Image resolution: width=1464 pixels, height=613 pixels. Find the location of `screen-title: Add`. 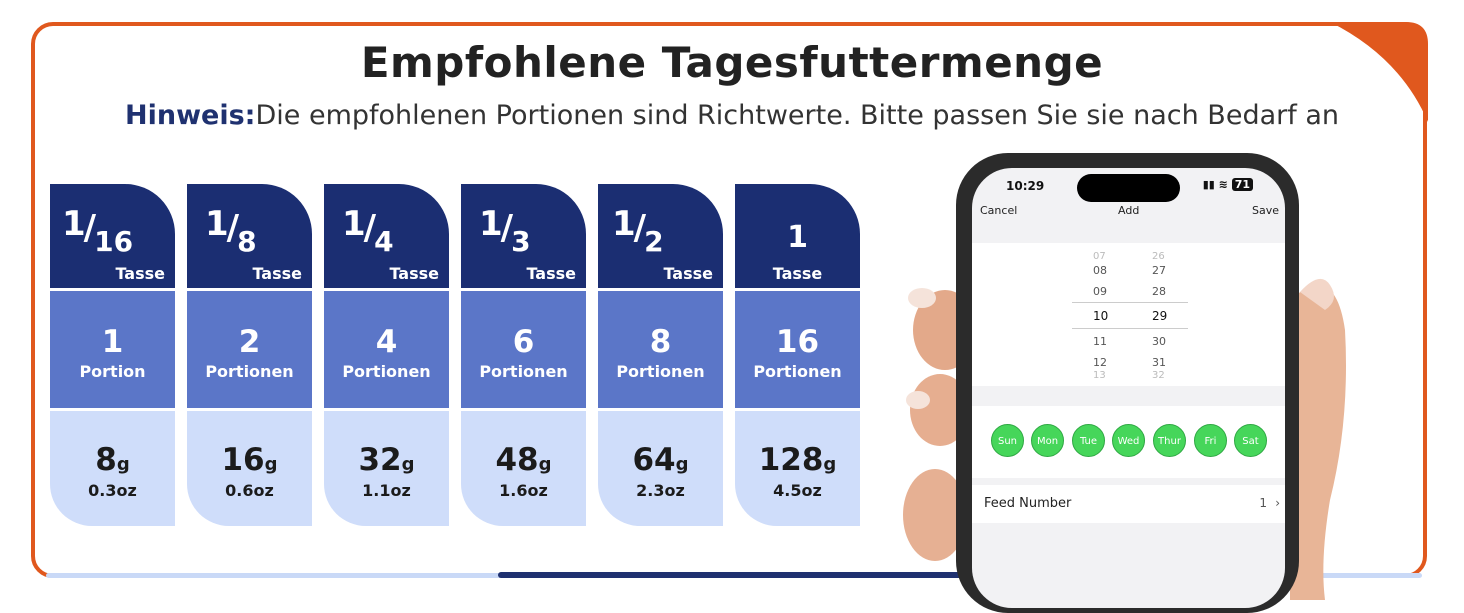

screen-title: Add is located at coordinates (1129, 210).